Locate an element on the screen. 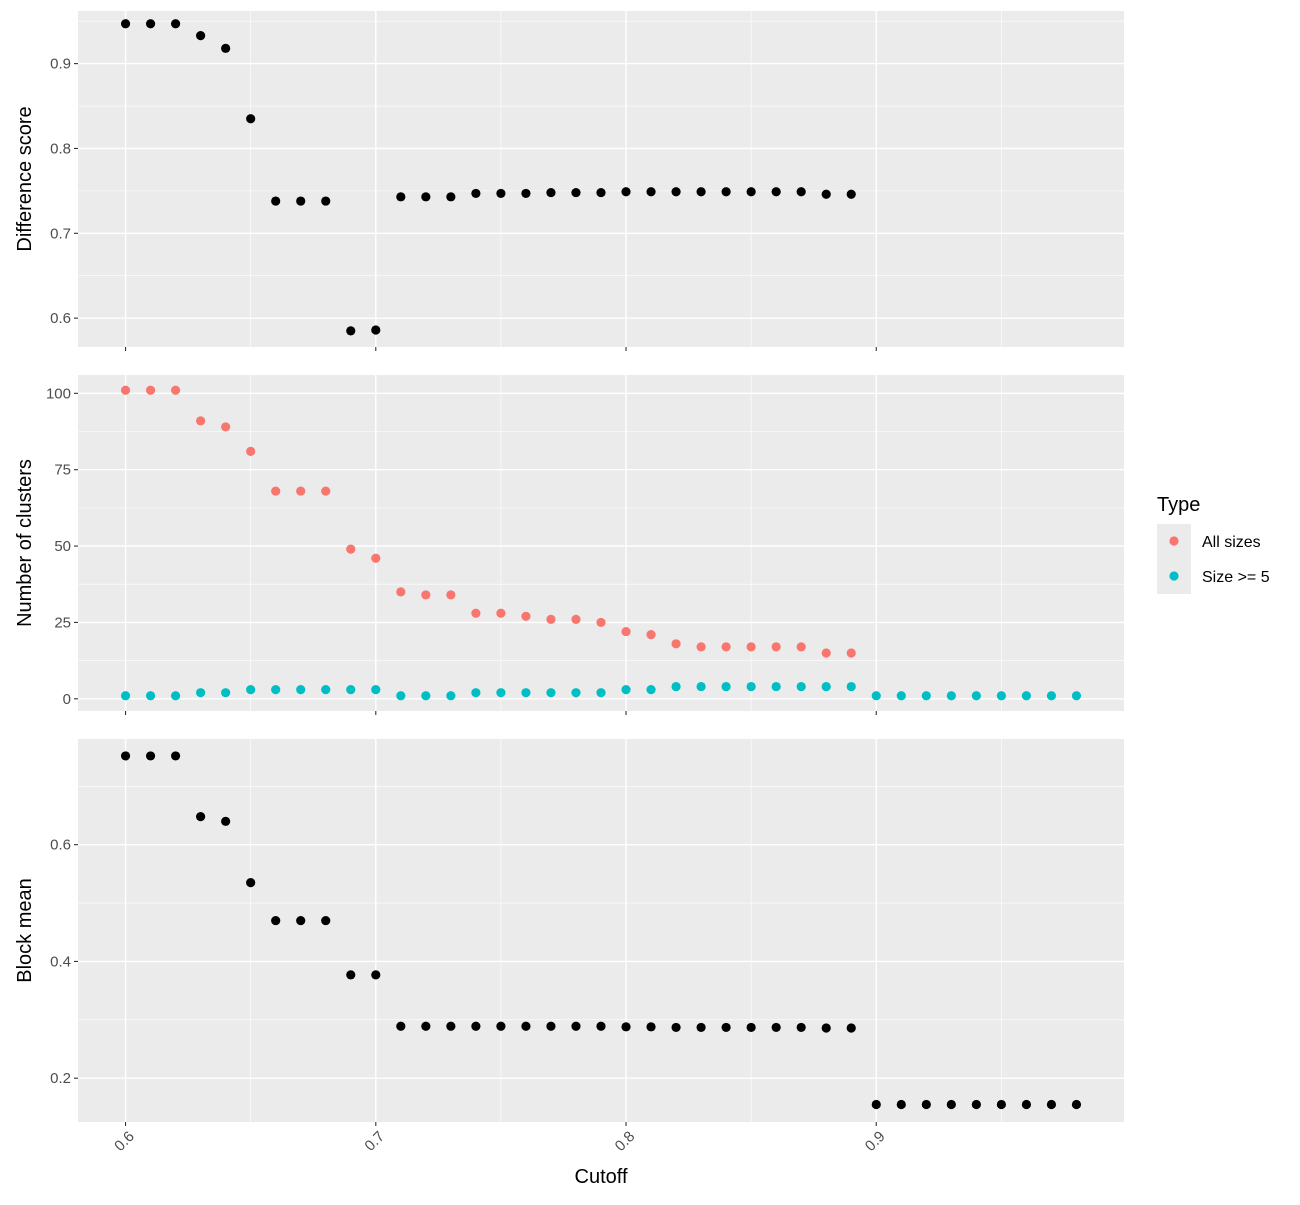 The width and height of the screenshot is (1300, 1205). legend: Type All sizes Size >= 5 is located at coordinates (1213, 544).